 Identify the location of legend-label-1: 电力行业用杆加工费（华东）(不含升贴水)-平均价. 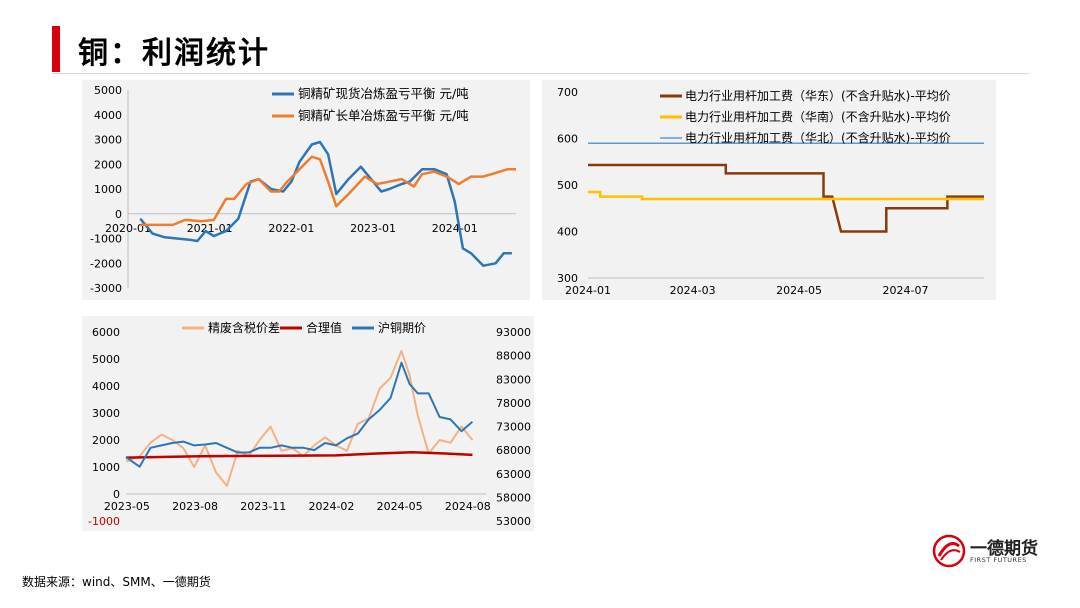
(818, 95).